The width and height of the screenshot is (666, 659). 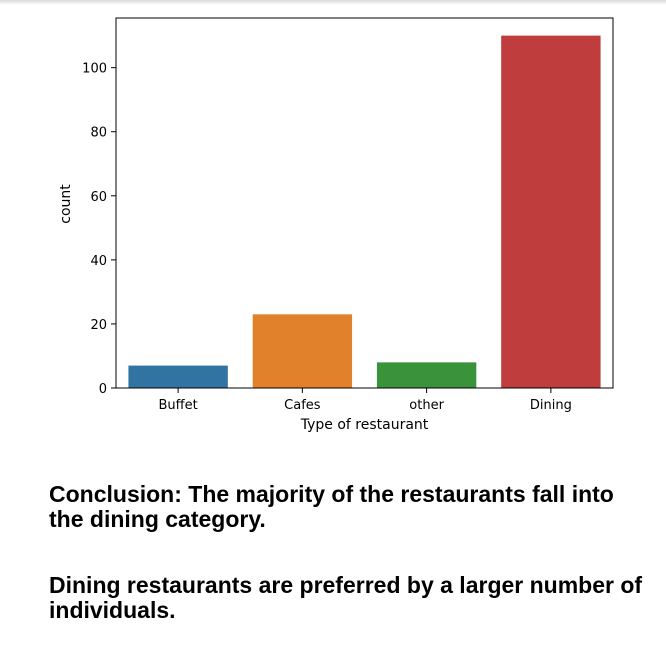 I want to click on y-tick-label: 0, so click(x=103, y=389).